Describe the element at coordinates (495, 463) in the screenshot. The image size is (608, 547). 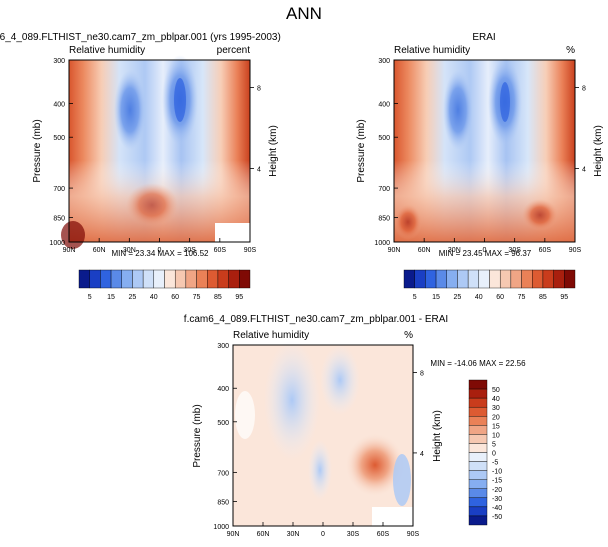
I see `colorbar-label: -5` at that location.